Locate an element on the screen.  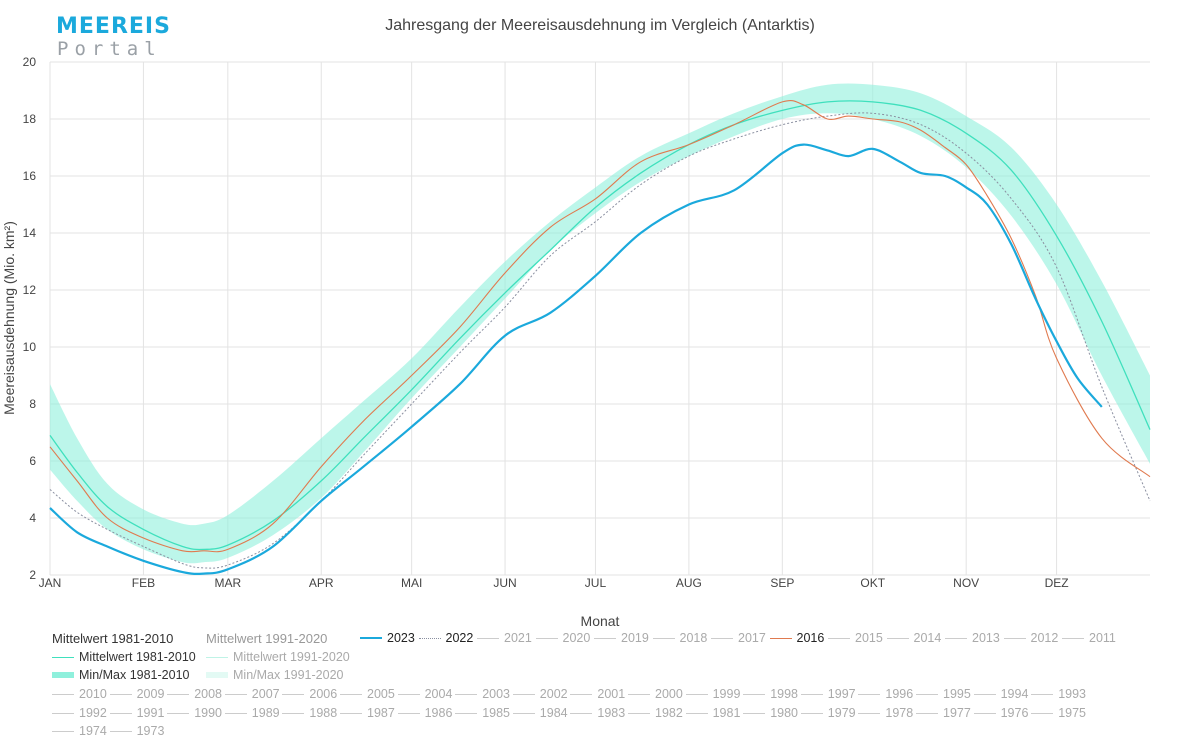
legend-item-year-1987: 1987 is located at coordinates (367, 713).